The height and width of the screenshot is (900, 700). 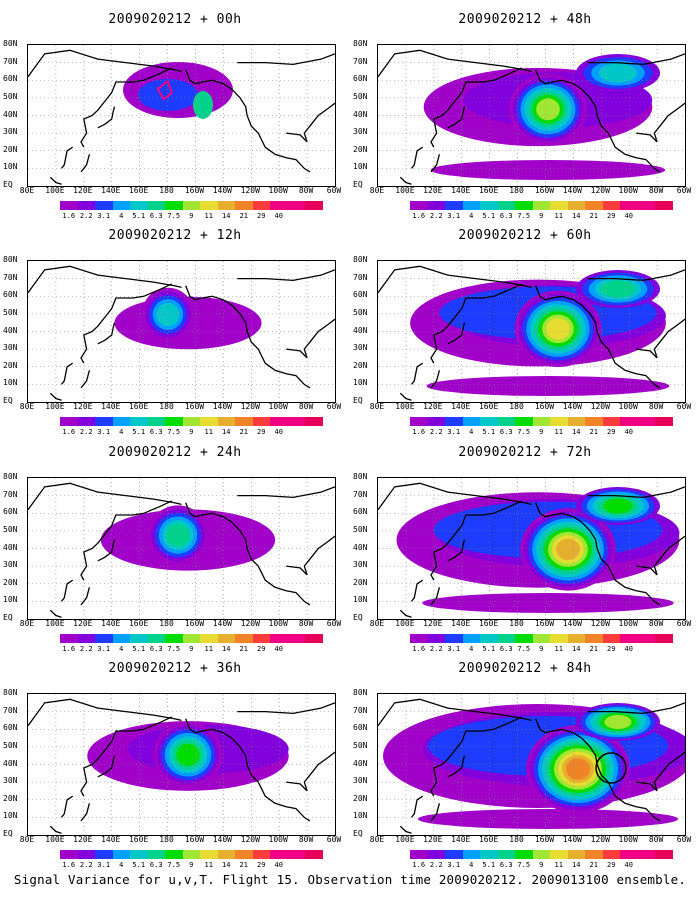 I want to click on colorbar-label: 11, so click(x=208, y=432).